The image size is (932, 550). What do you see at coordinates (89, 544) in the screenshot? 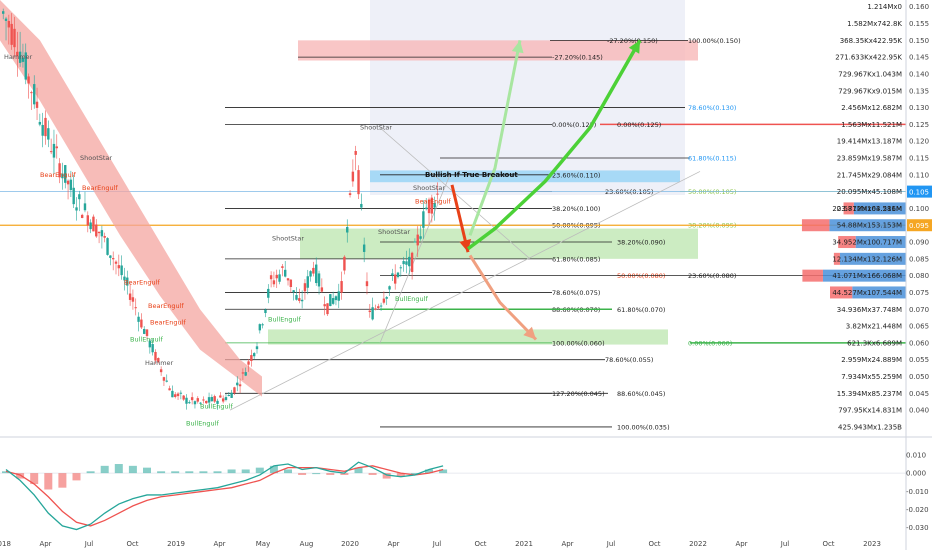
I see `x-tick-label: Jul` at bounding box center [89, 544].